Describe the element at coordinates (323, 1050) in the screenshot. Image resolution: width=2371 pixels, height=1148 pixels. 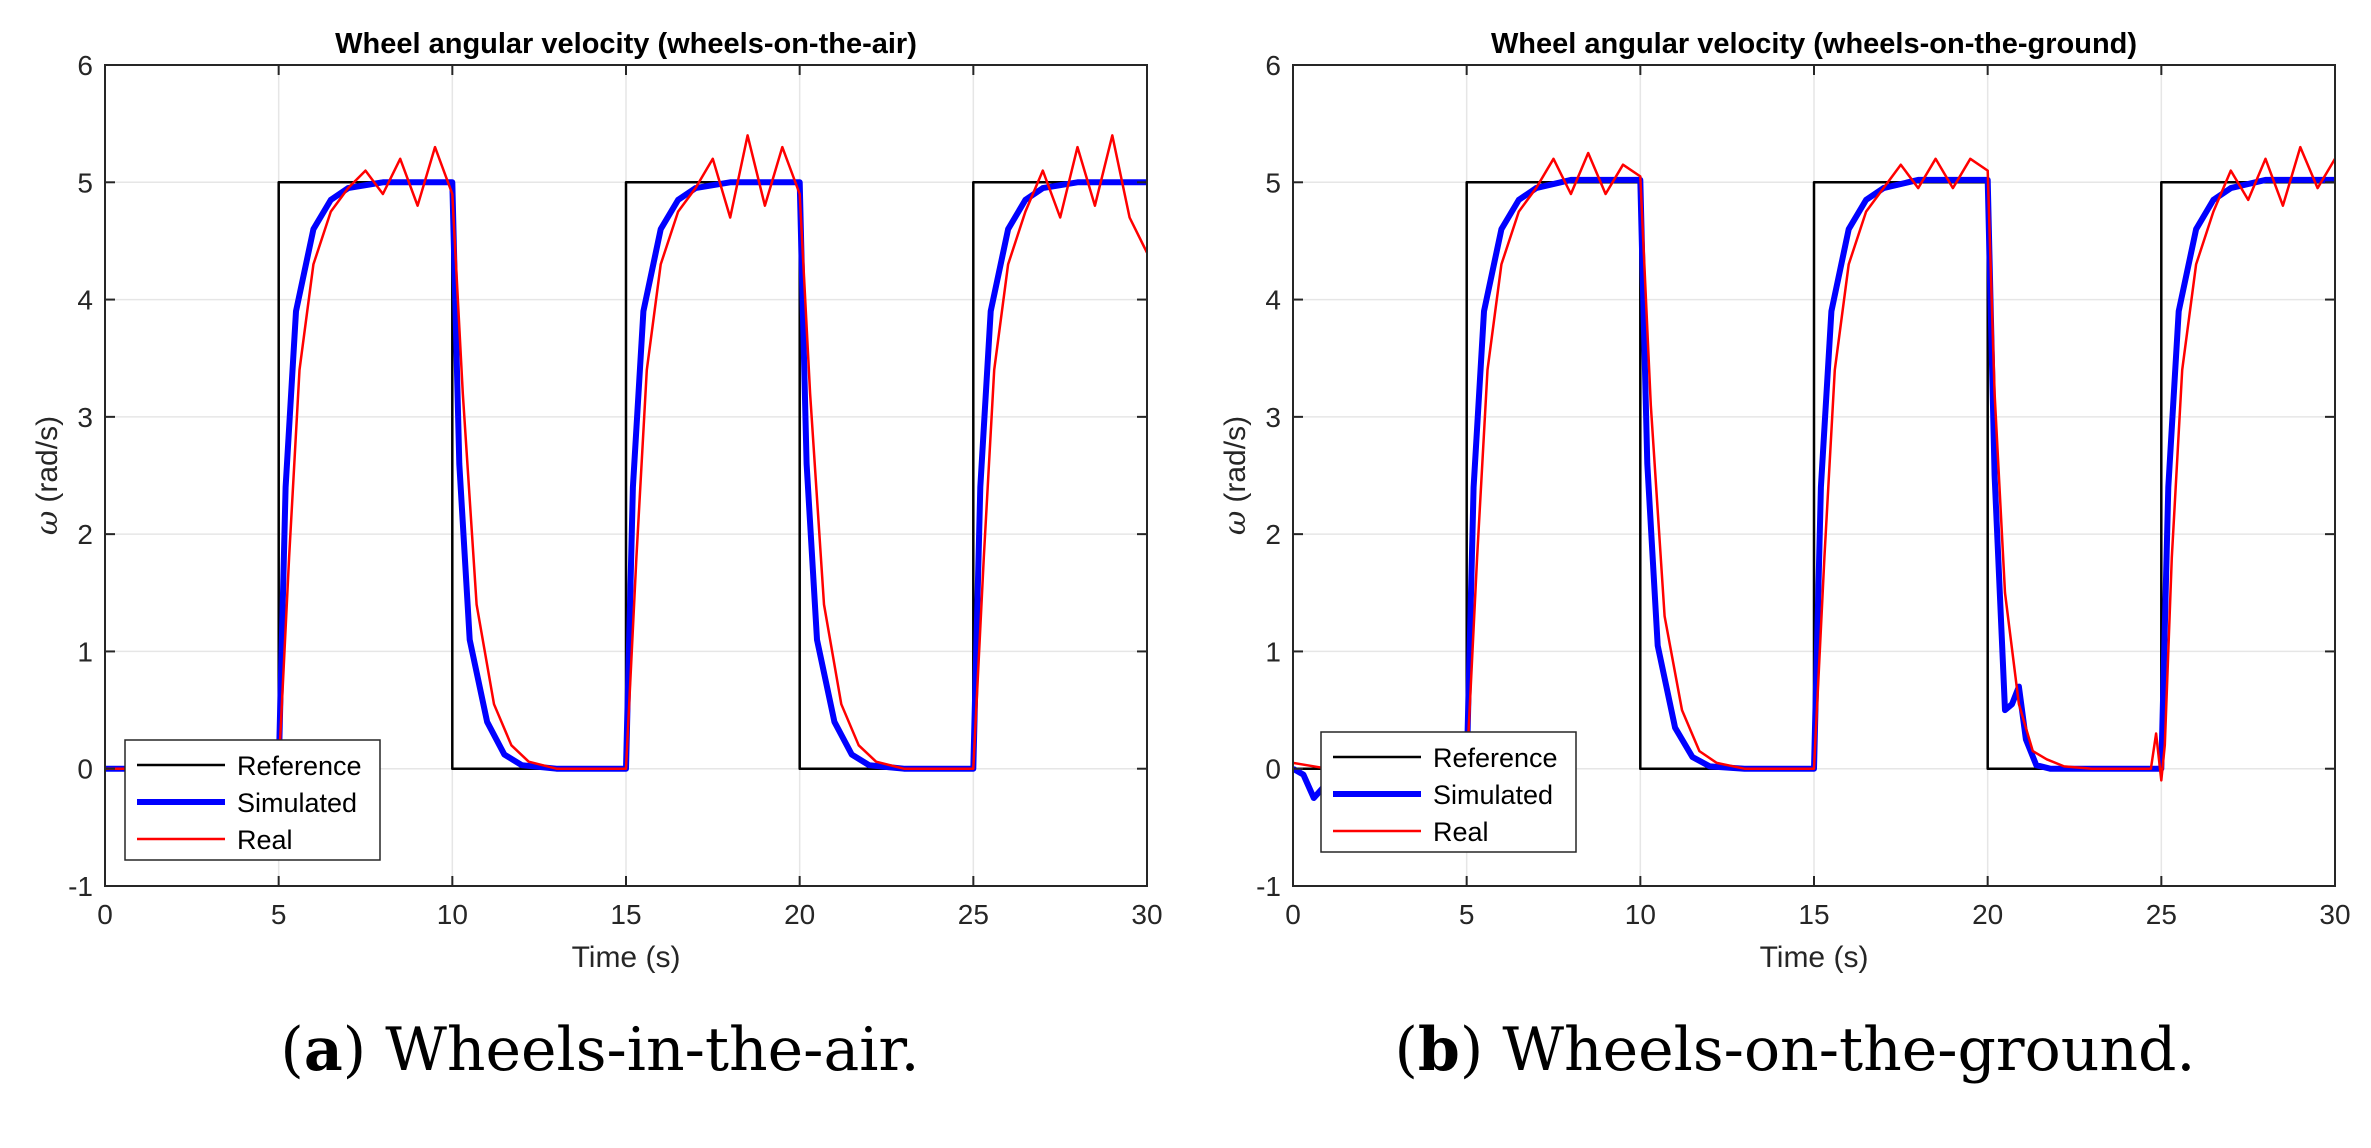
I see `caption-letter: a` at that location.